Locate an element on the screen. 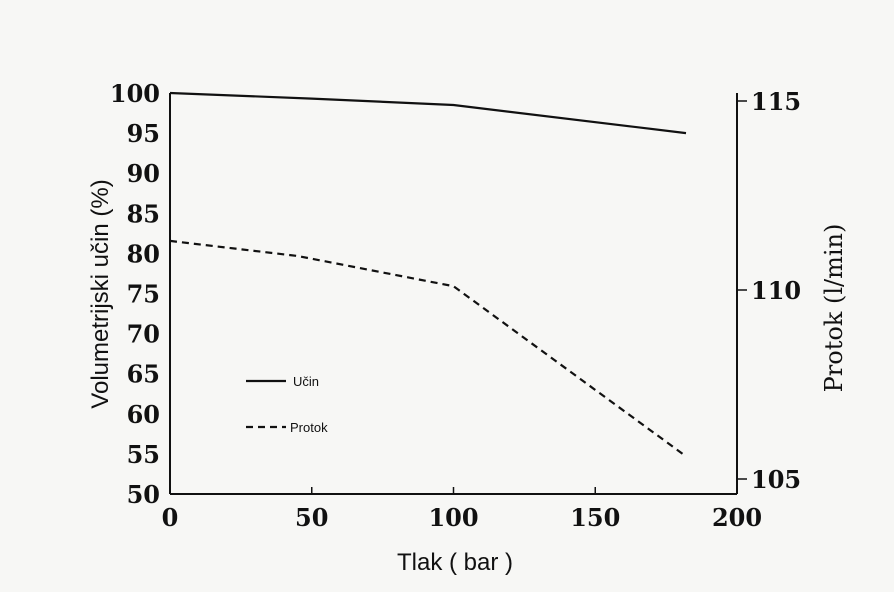  y-left-tick-label: 85 is located at coordinates (143, 213).